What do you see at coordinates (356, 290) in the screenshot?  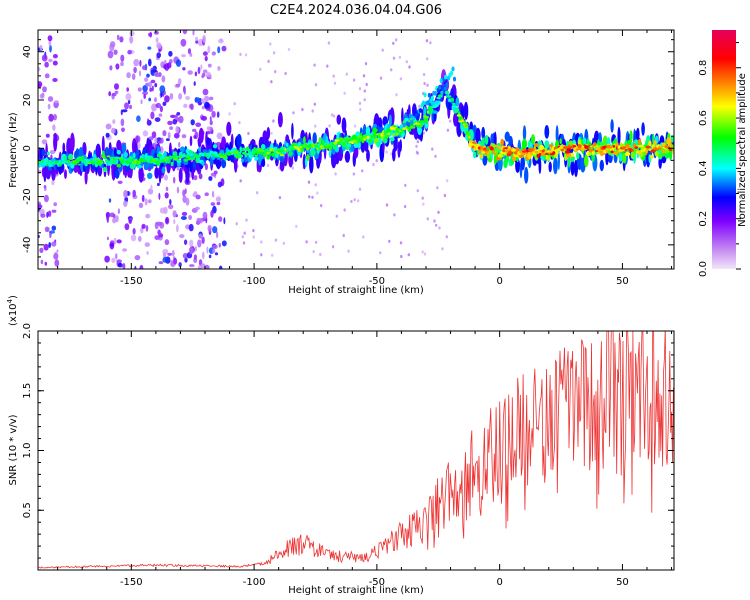 I see `spectrogram-x-label: Height of straight line (km)` at bounding box center [356, 290].